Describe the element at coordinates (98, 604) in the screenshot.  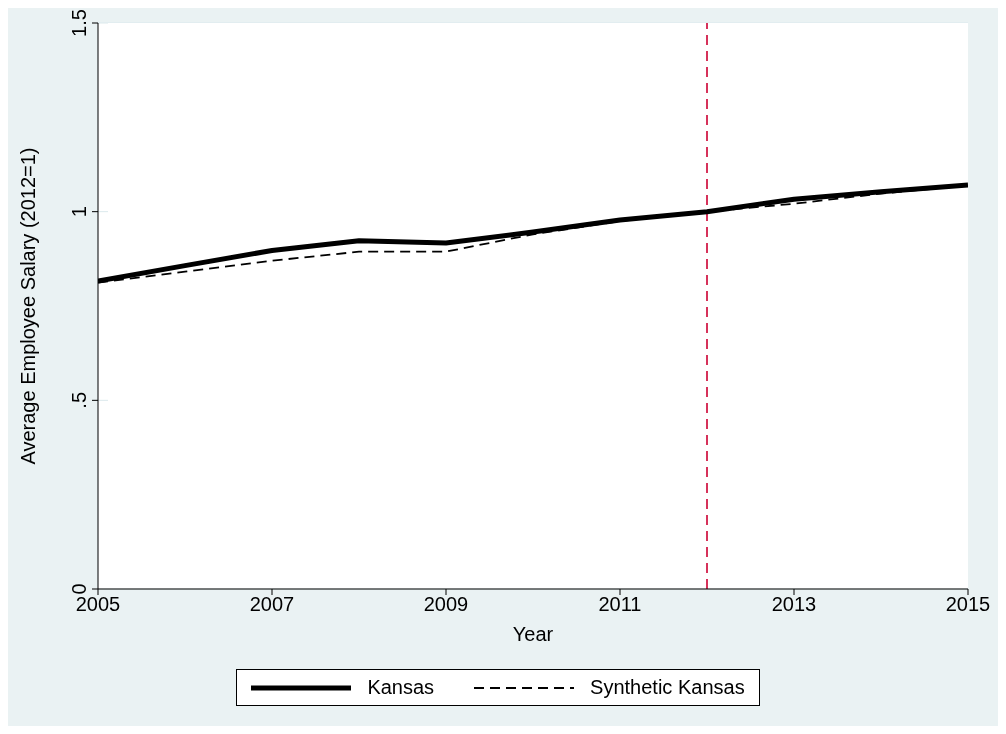
I see `x-tick-label: 2005` at that location.